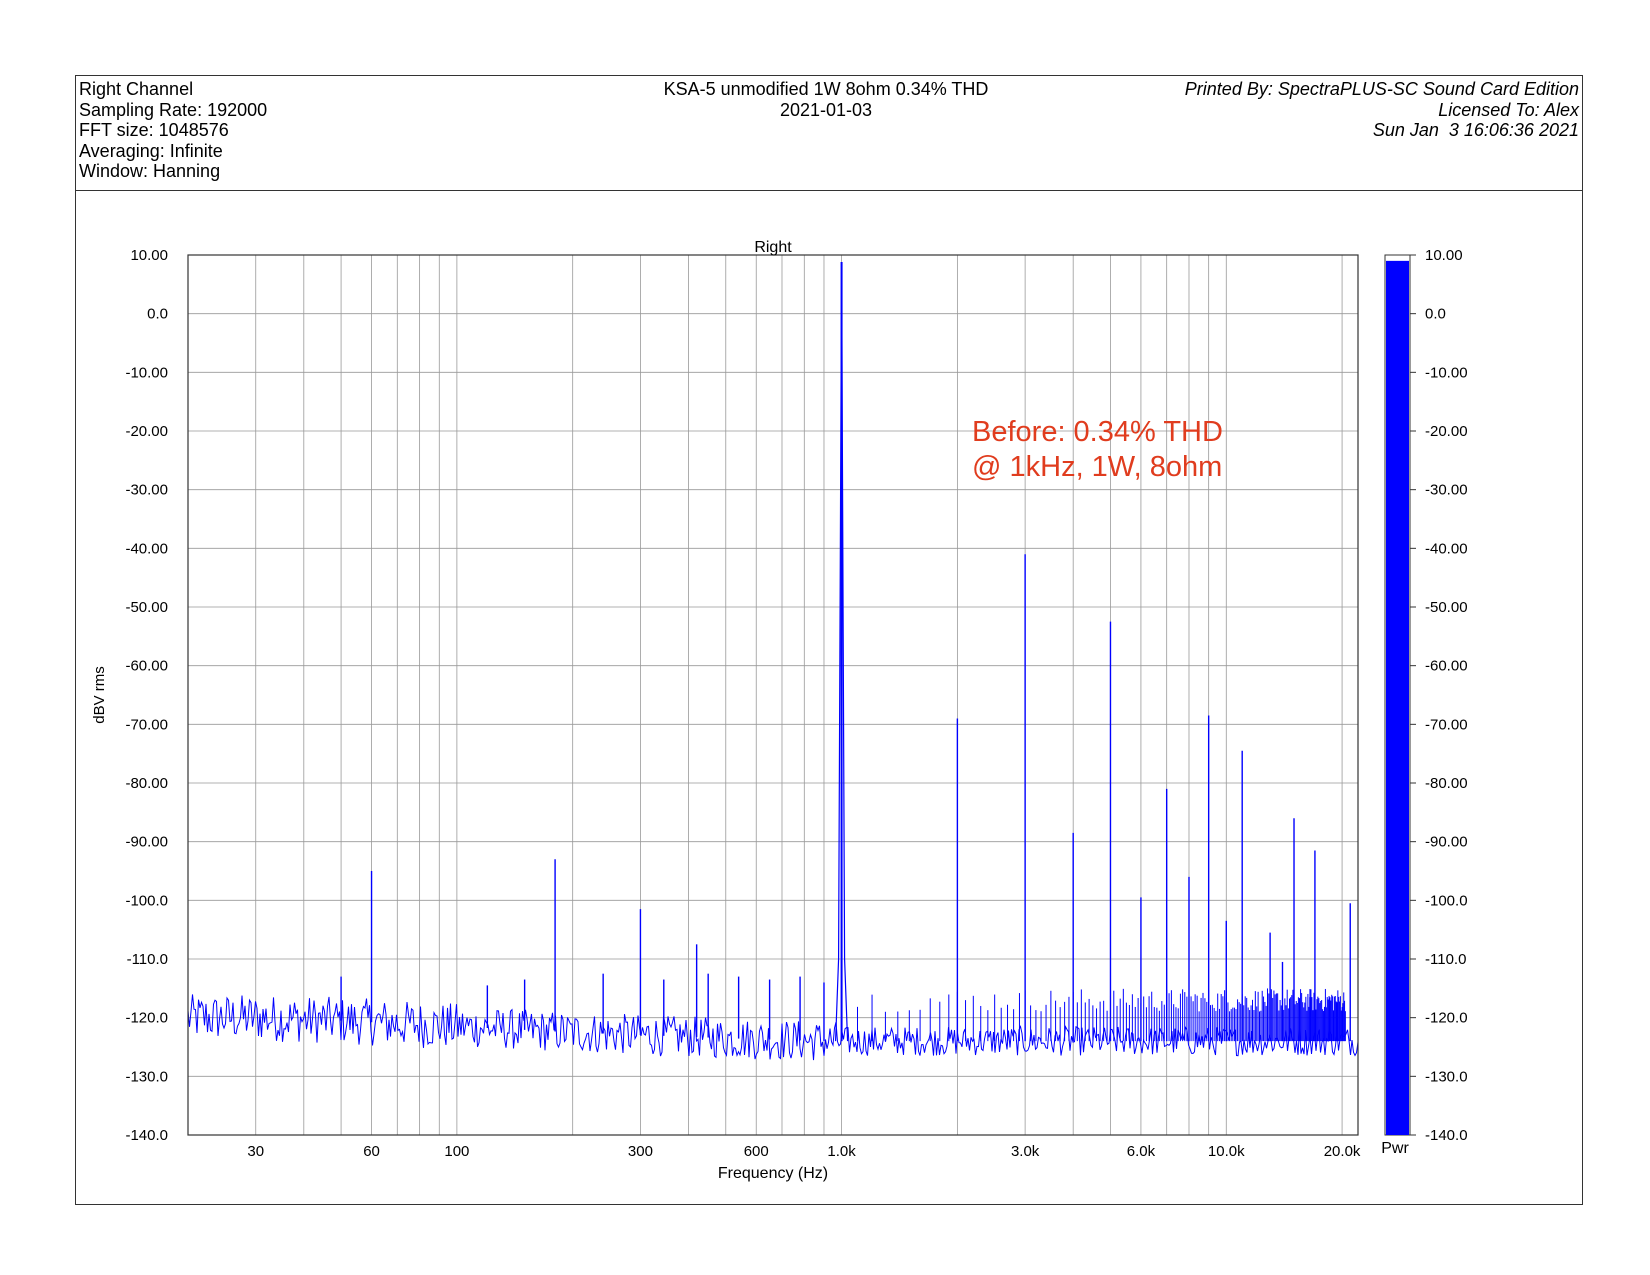 The height and width of the screenshot is (1275, 1650). What do you see at coordinates (157, 314) in the screenshot?
I see `y-tick-label: 0.0` at bounding box center [157, 314].